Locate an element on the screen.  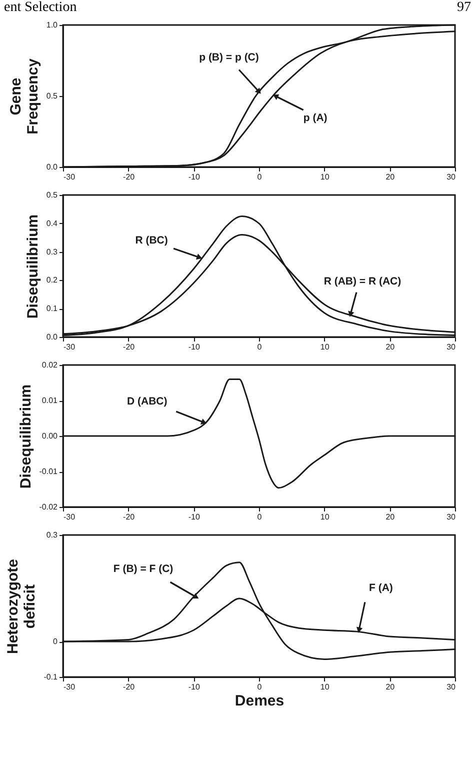
annotation: p (A) is located at coordinates (315, 118).